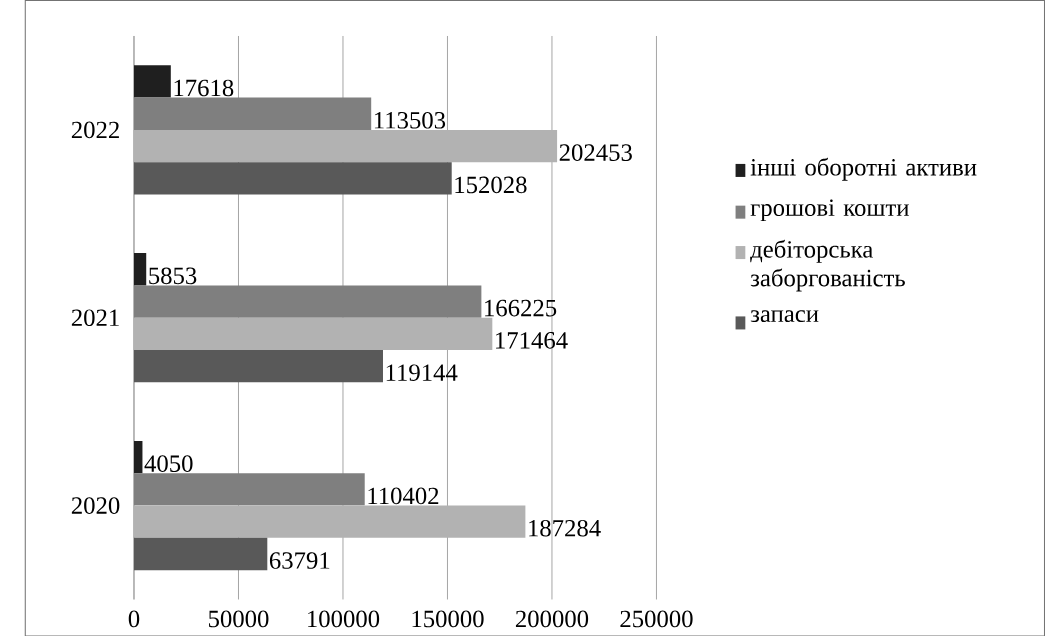 The width and height of the screenshot is (1045, 636). Describe the element at coordinates (863, 169) in the screenshot. I see `legend-label: інші оборотні активи` at that location.